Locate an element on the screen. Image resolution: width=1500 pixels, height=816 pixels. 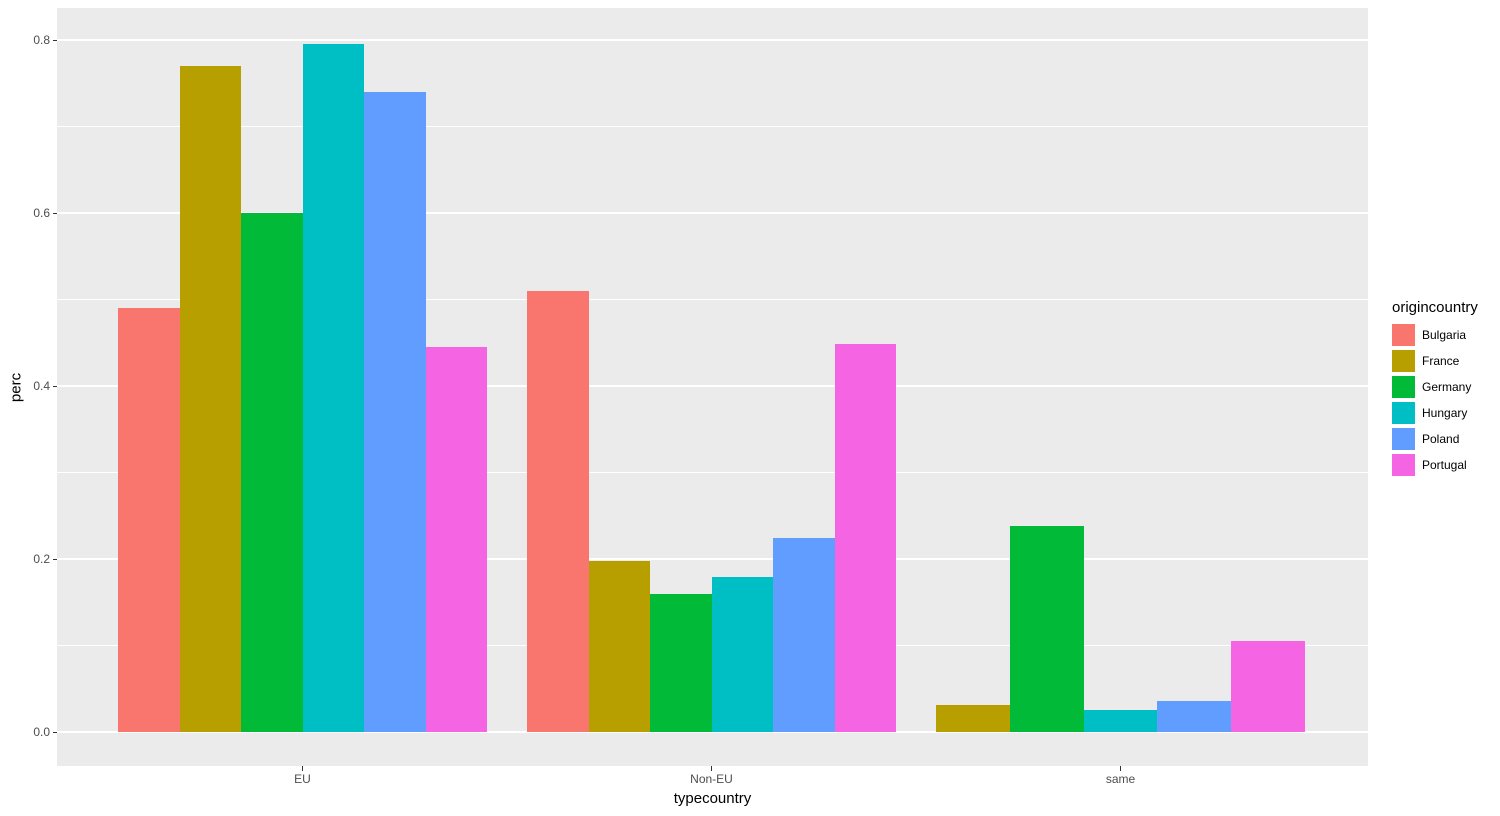
legend-item-hungary: Hungary is located at coordinates (1435, 413).